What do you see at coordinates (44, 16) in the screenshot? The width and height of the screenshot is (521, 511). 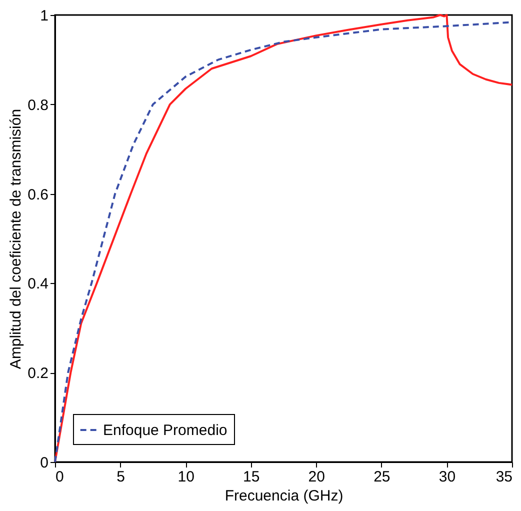 I see `y-tick-label: 1` at bounding box center [44, 16].